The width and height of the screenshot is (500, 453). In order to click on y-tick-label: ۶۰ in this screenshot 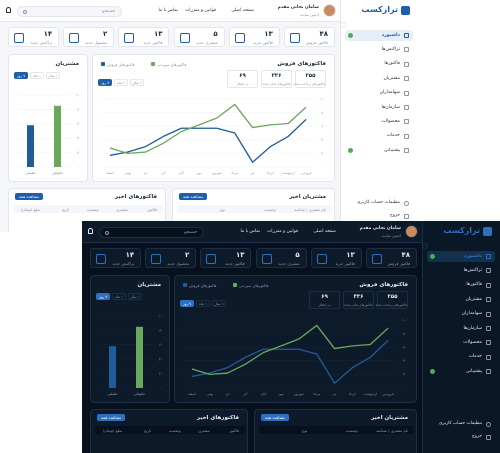, I will do `click(323, 127)`.